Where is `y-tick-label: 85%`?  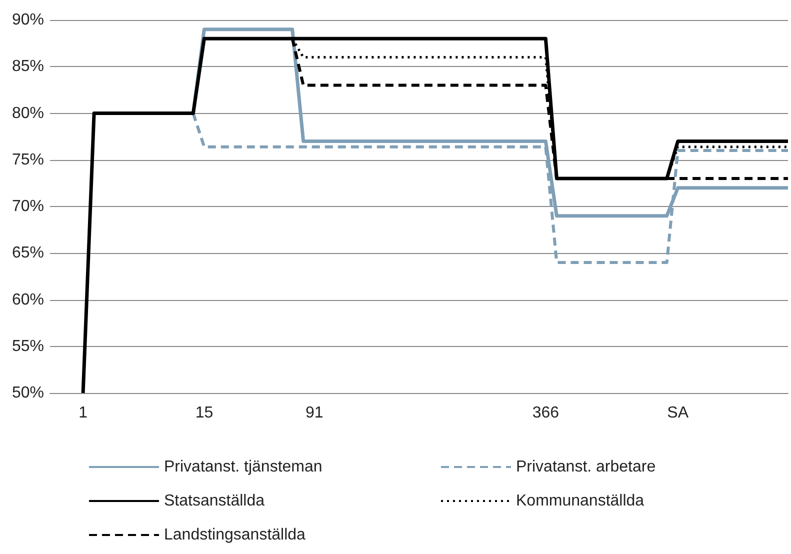 y-tick-label: 85% is located at coordinates (28, 67).